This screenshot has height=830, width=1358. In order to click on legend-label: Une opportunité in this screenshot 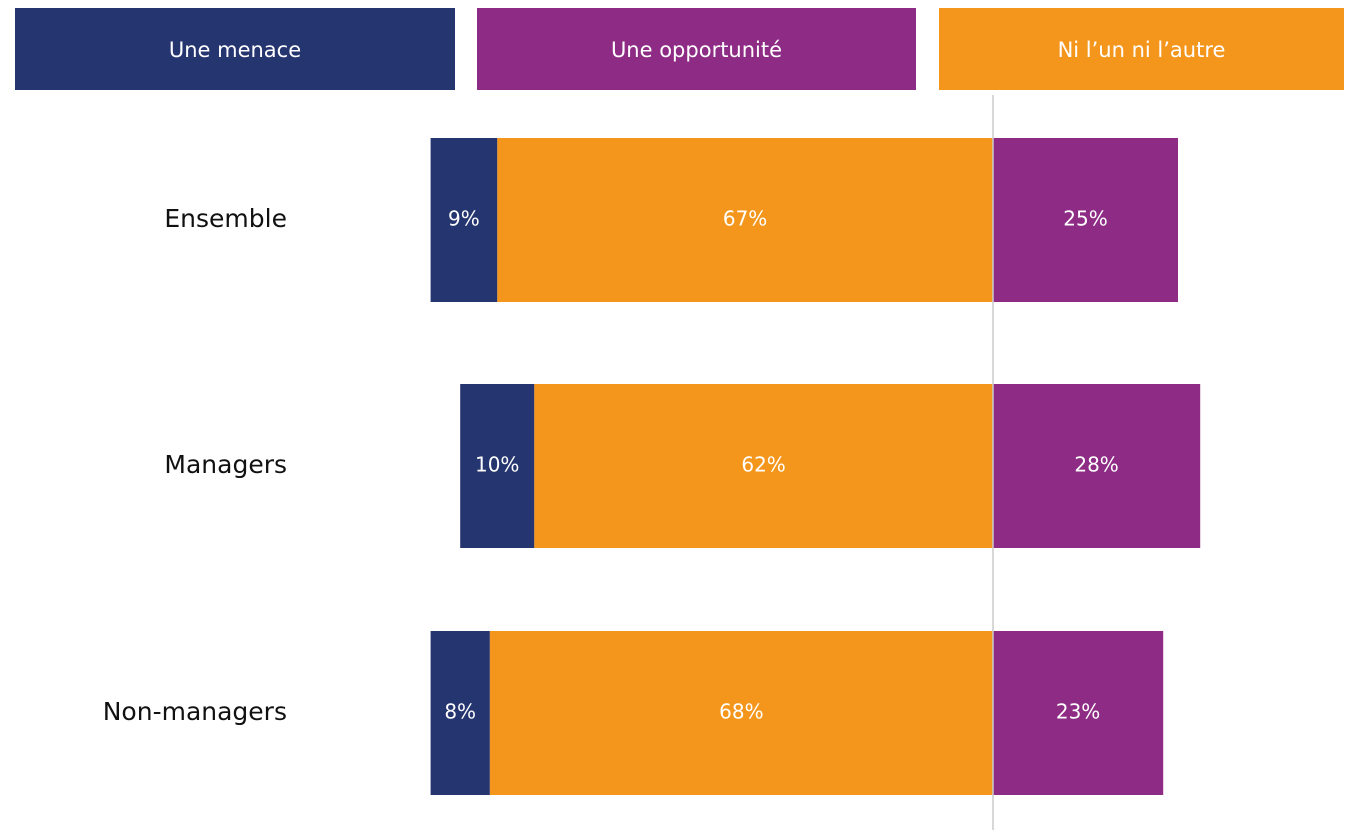, I will do `click(696, 50)`.